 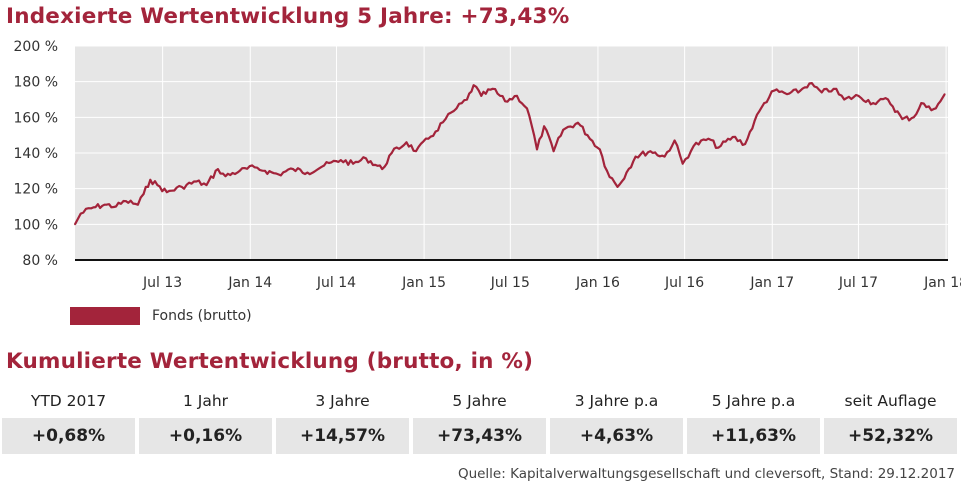 I want to click on period-value: +4,63%, so click(x=616, y=436).